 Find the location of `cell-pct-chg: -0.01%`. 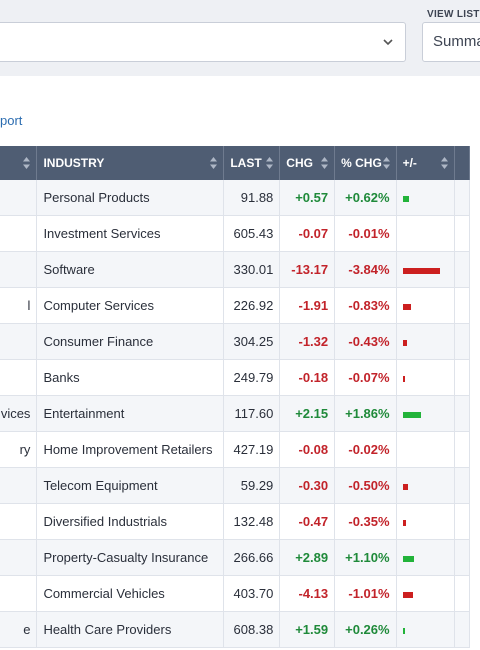

cell-pct-chg: -0.01% is located at coordinates (365, 233).